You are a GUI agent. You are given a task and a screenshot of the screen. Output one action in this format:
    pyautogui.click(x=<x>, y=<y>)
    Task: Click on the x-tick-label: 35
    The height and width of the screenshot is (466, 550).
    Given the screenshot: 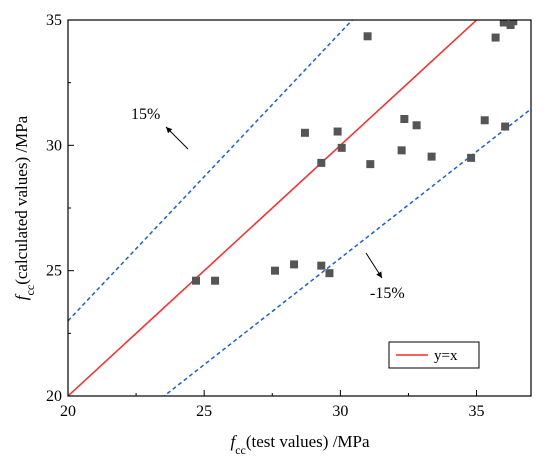 What is the action you would take?
    pyautogui.click(x=477, y=411)
    